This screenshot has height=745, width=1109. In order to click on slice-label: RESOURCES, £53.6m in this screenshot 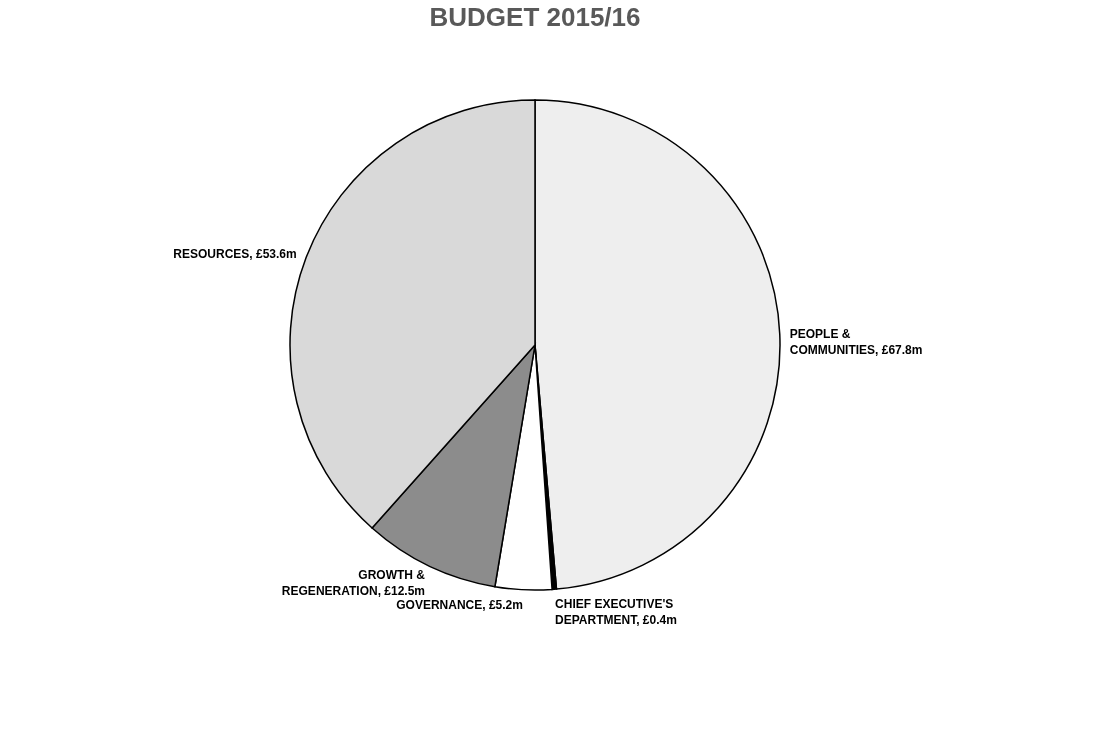, I will do `click(235, 254)`.